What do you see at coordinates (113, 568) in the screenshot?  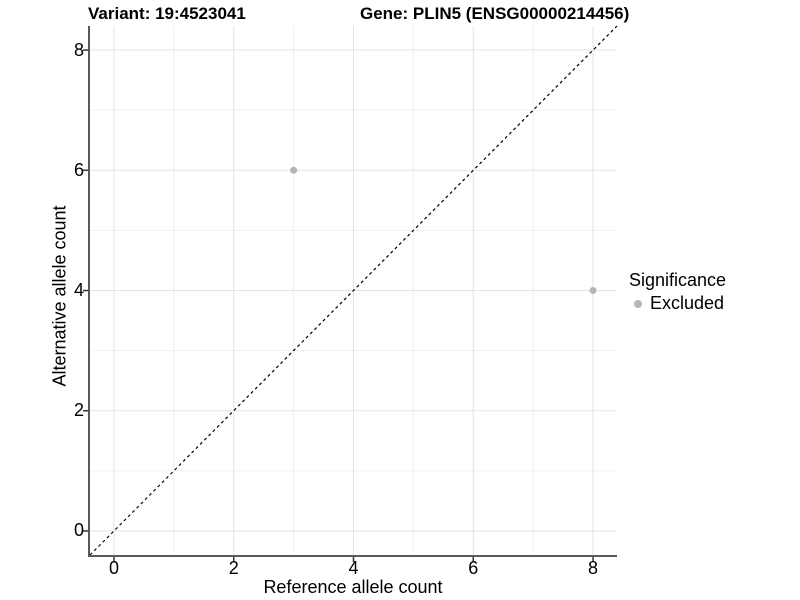 I see `x-axis-tick-label: 0` at bounding box center [113, 568].